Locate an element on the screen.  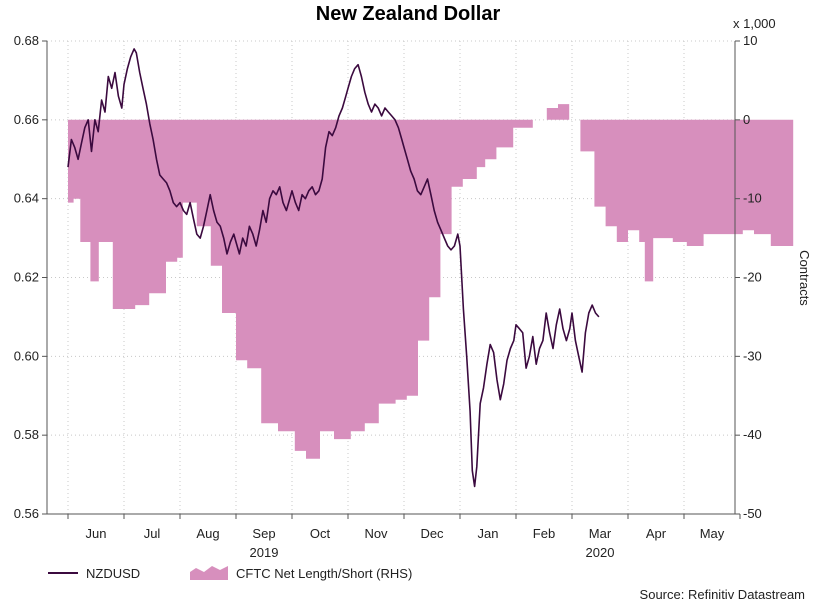
x-month-label: May is located at coordinates (712, 533).